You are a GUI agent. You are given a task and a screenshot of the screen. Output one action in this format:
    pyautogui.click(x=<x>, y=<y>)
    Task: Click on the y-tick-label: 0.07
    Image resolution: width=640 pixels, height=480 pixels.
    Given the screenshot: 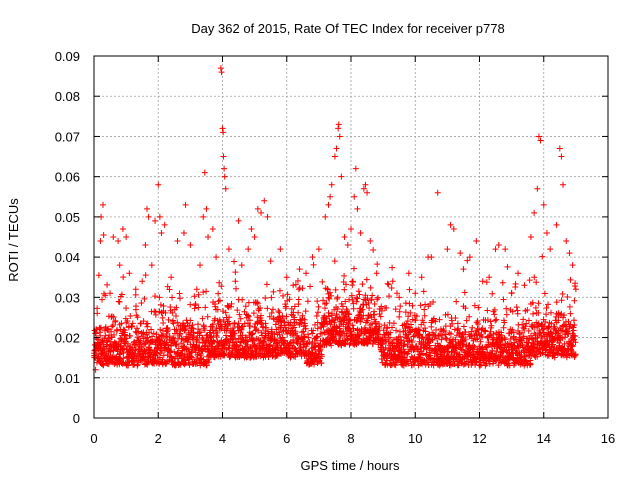 What is the action you would take?
    pyautogui.click(x=67, y=136)
    